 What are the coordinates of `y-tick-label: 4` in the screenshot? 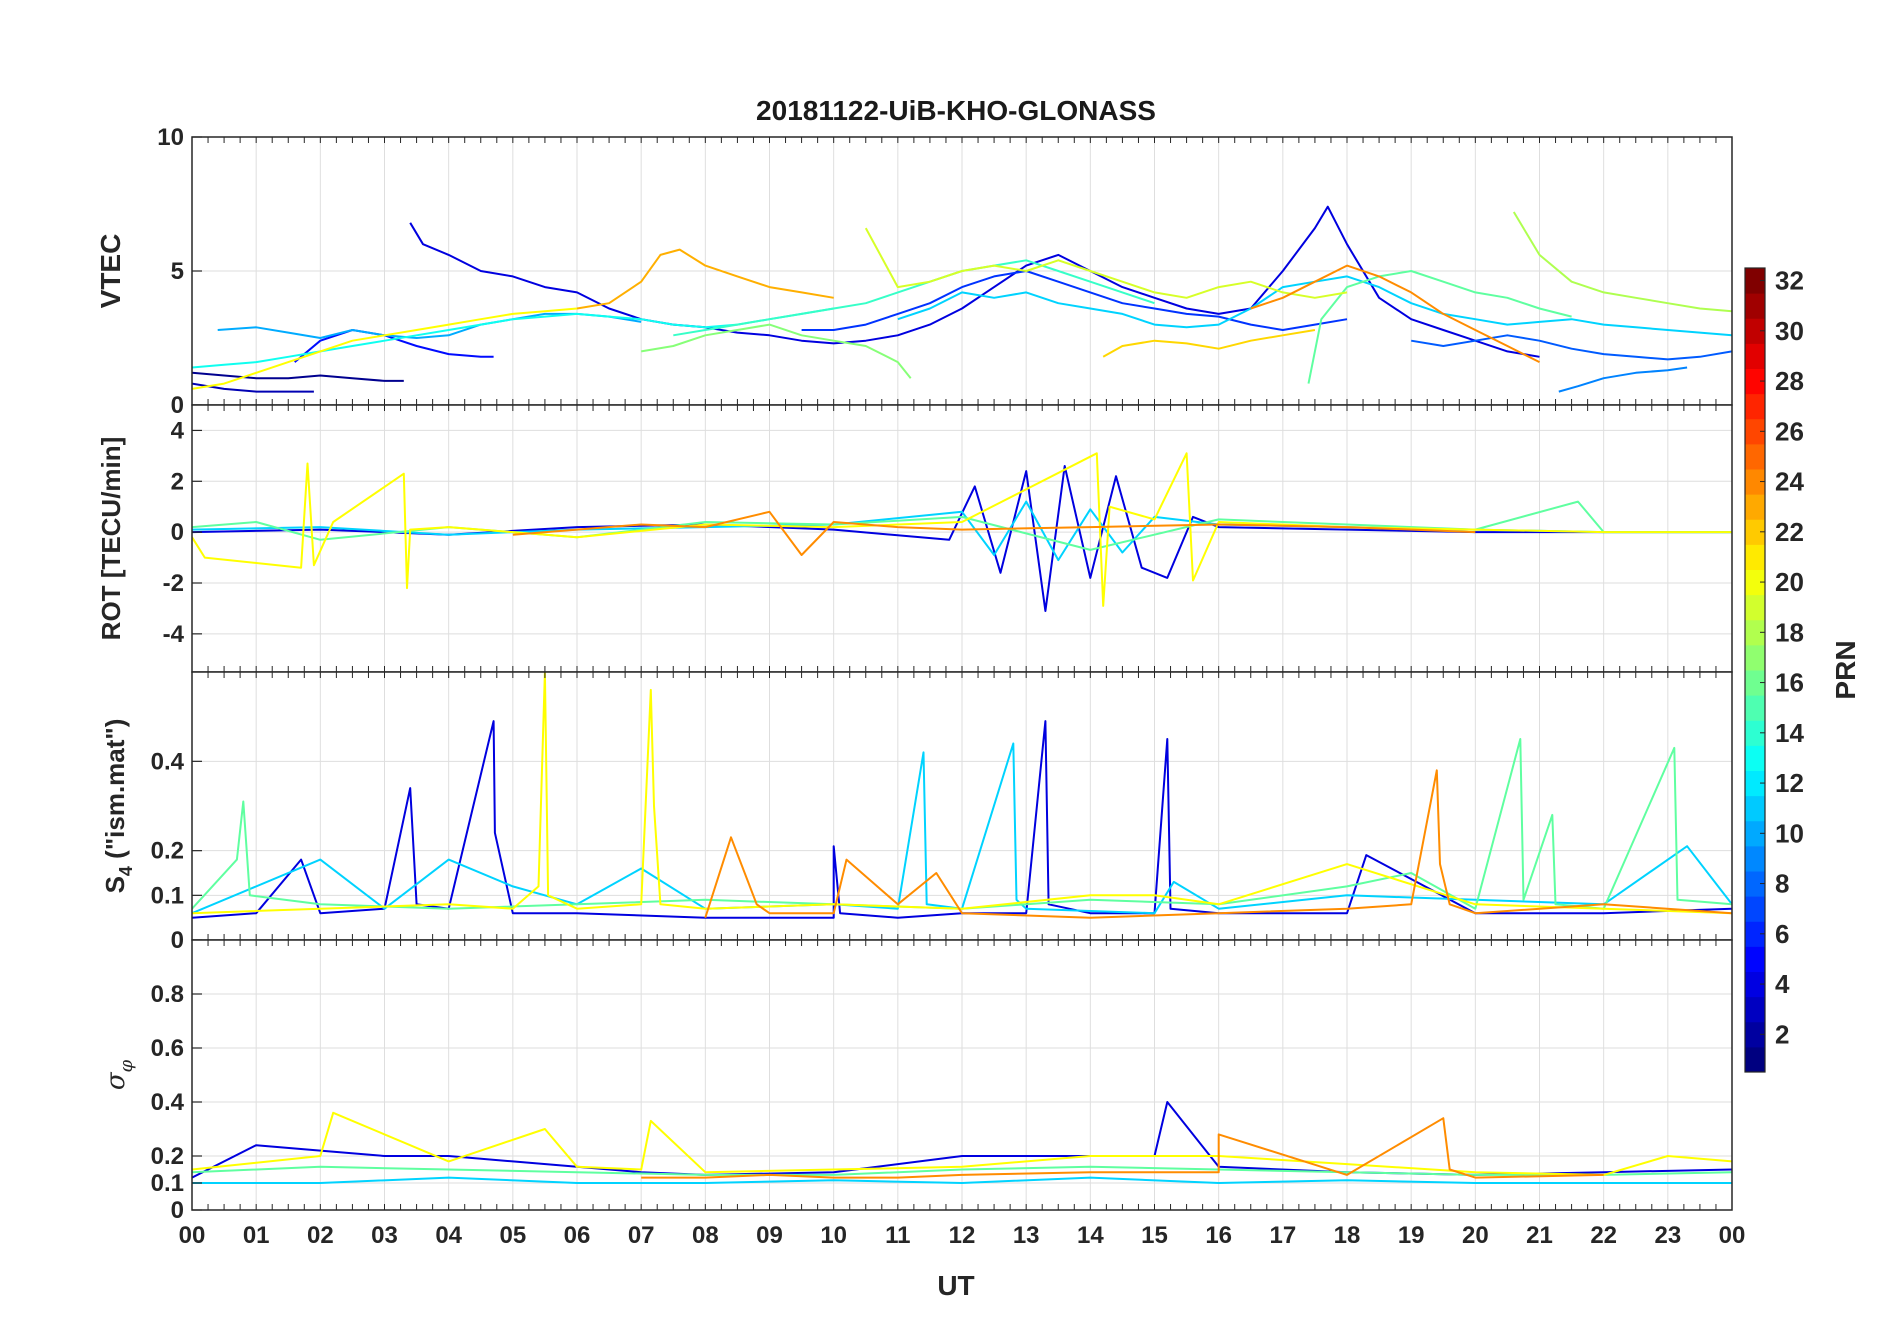 It's located at (178, 430).